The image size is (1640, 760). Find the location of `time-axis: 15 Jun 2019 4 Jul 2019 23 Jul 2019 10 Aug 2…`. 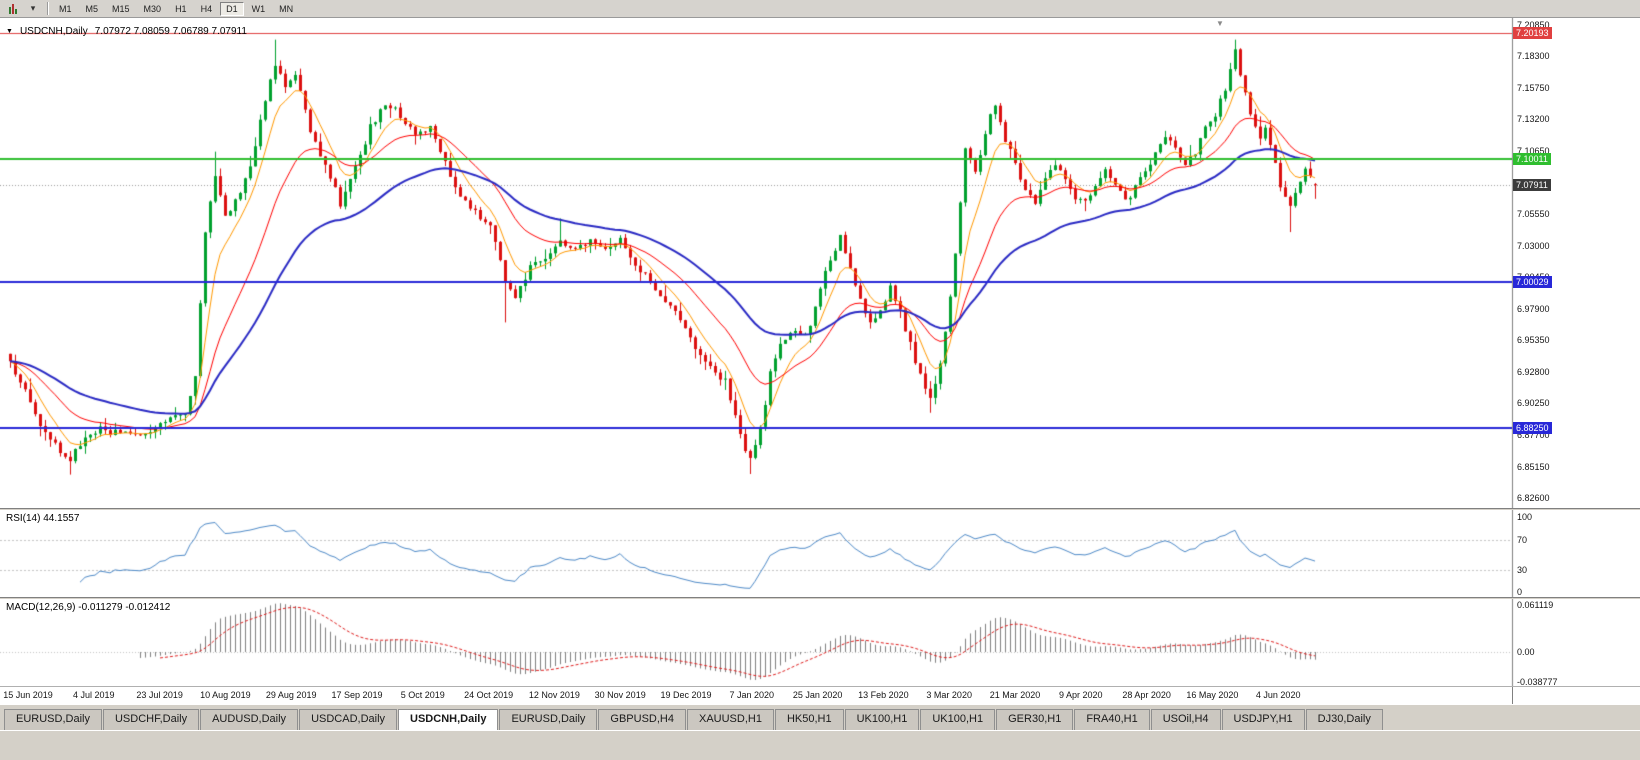

time-axis: 15 Jun 2019 4 Jul 2019 23 Jul 2019 10 Aug 2… is located at coordinates (820, 695).